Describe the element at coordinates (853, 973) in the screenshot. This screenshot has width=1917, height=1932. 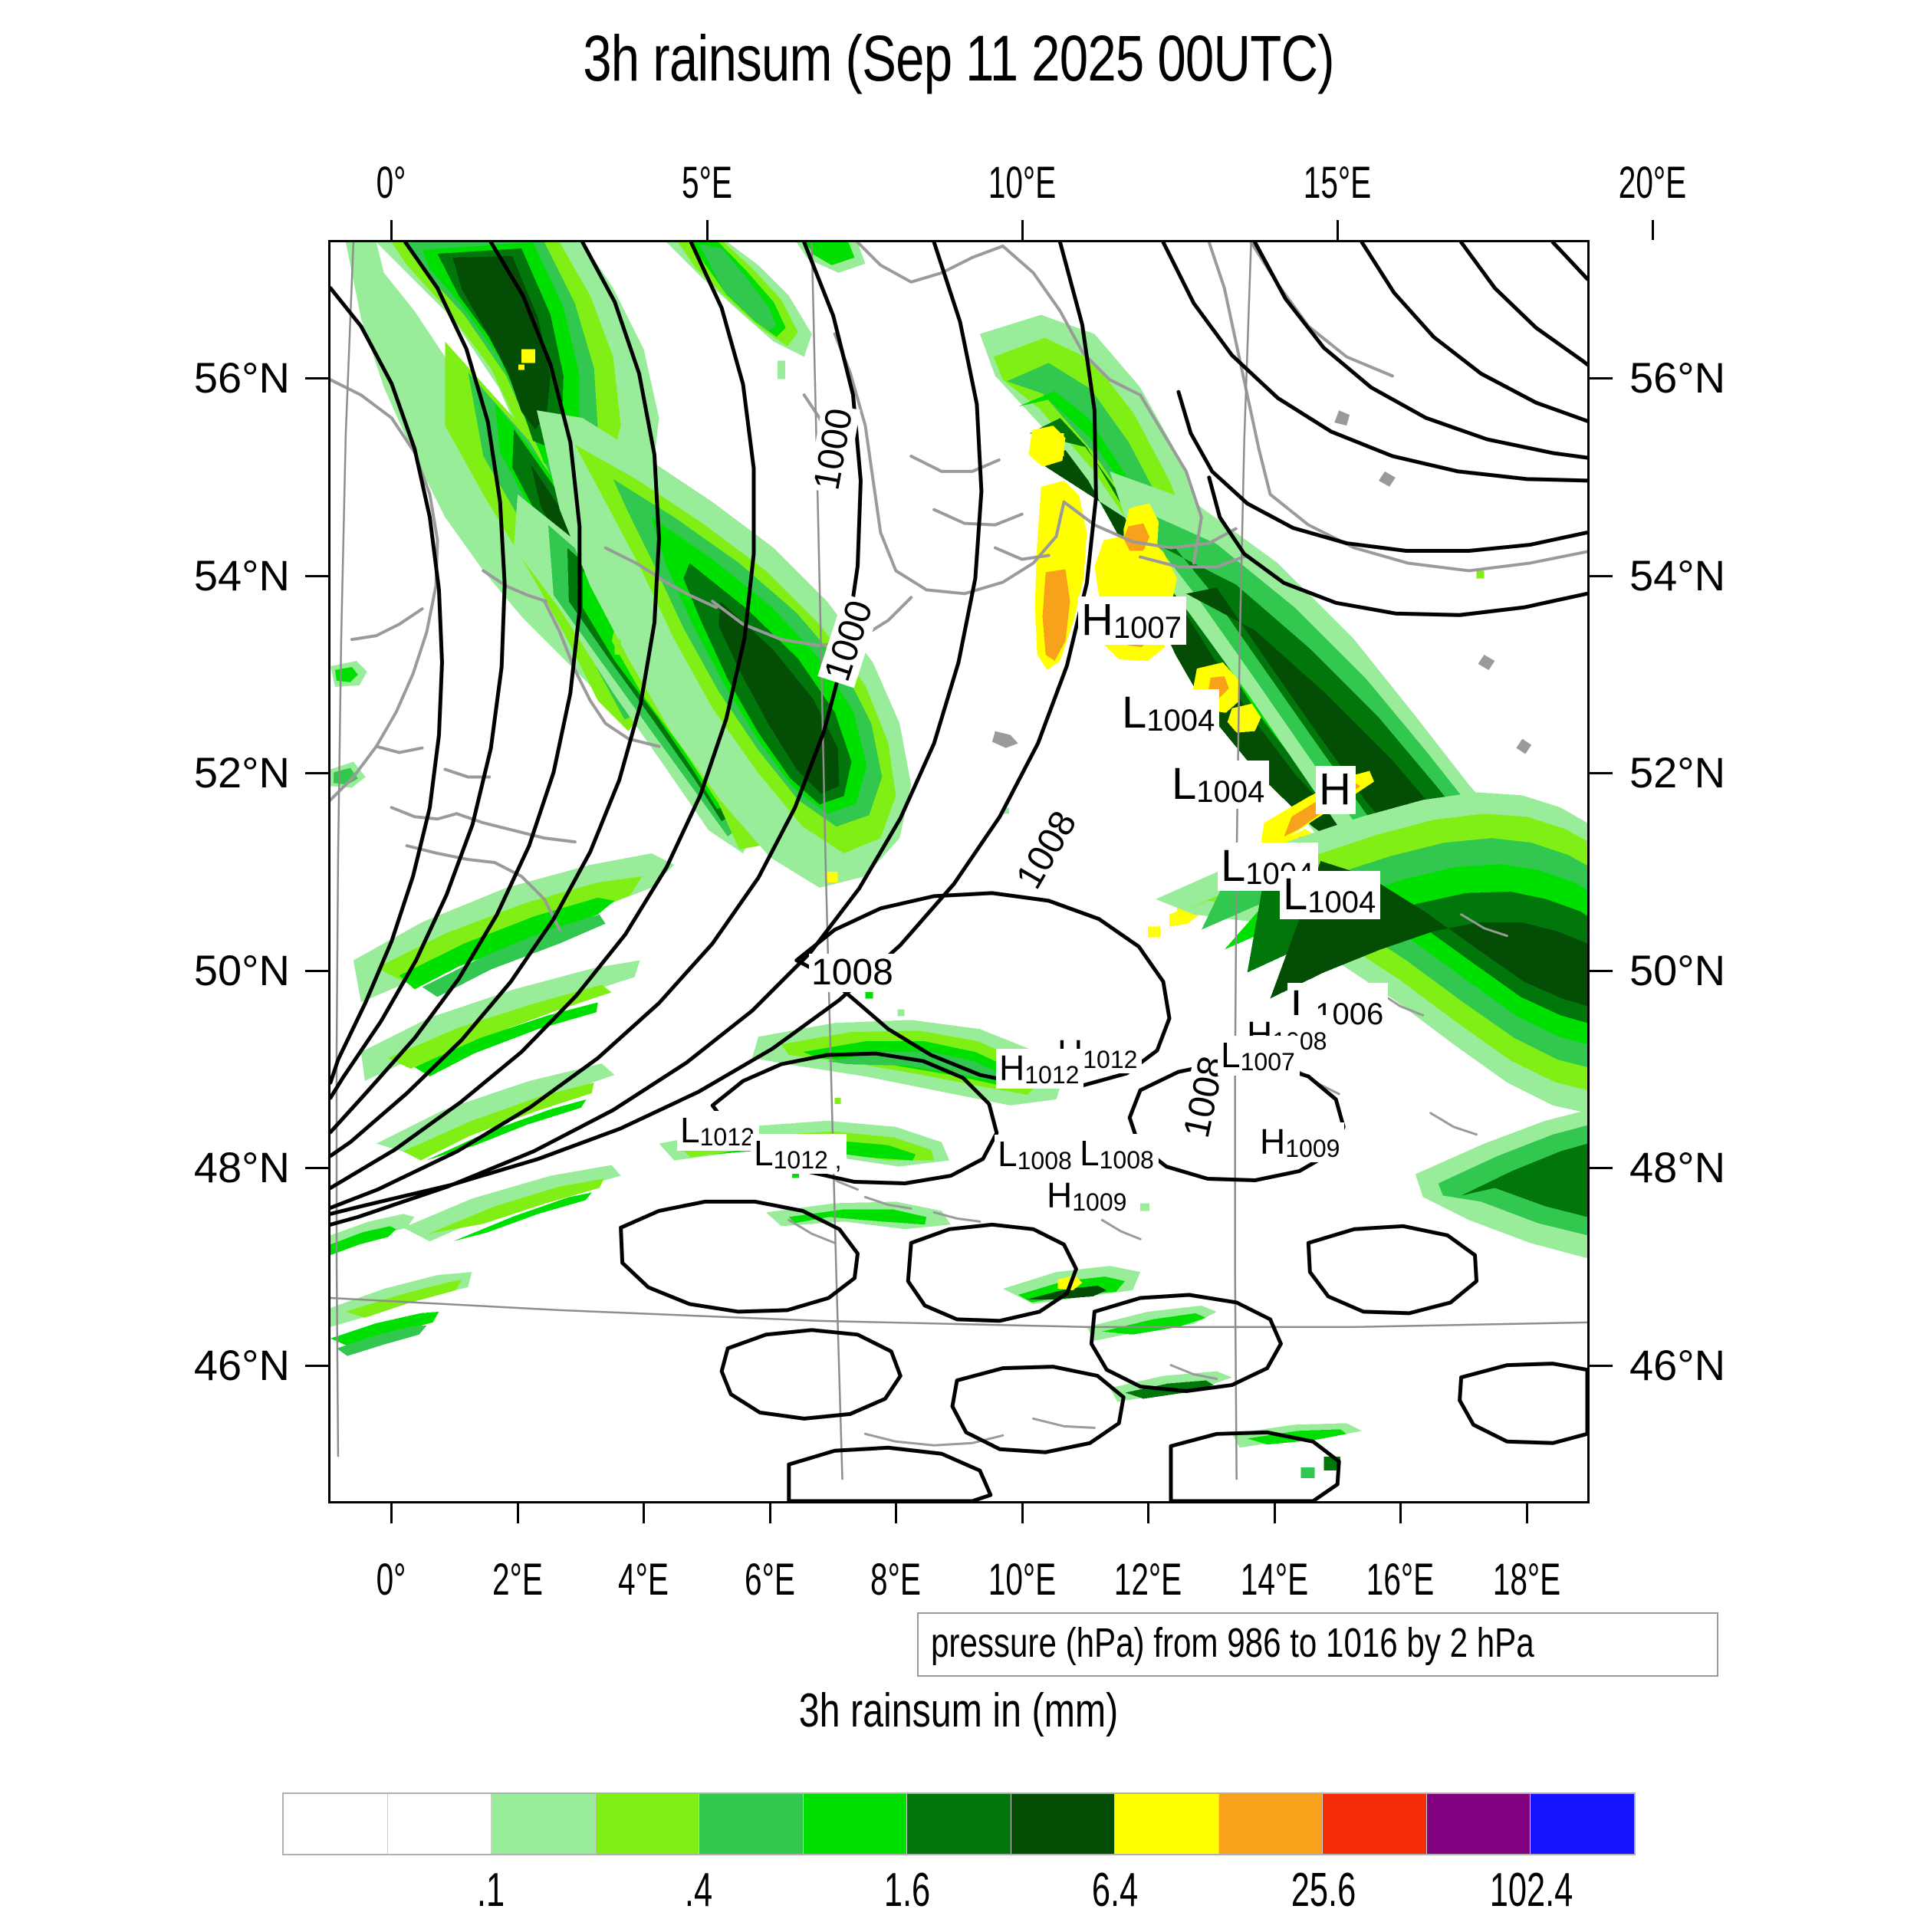
I see `contour-label: 1008` at that location.